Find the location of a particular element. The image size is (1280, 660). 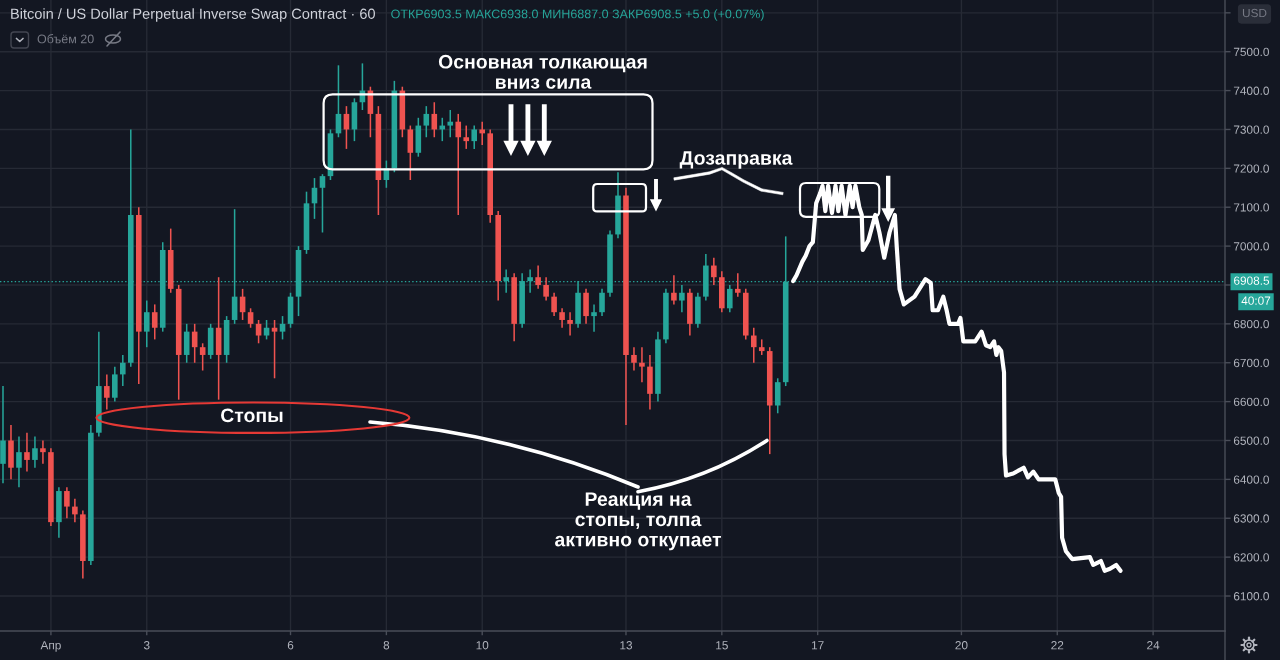

annotation: Объём 20 is located at coordinates (65, 39).